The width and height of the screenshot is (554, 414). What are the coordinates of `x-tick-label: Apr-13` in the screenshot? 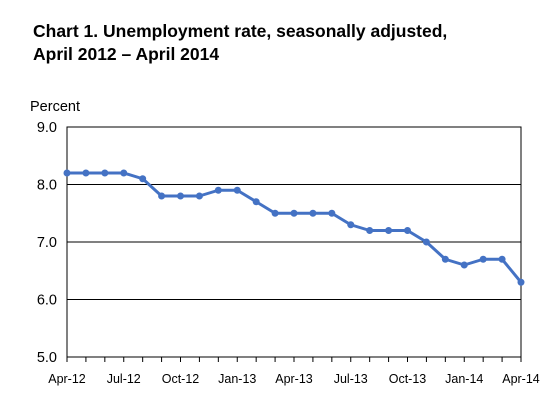 It's located at (294, 379).